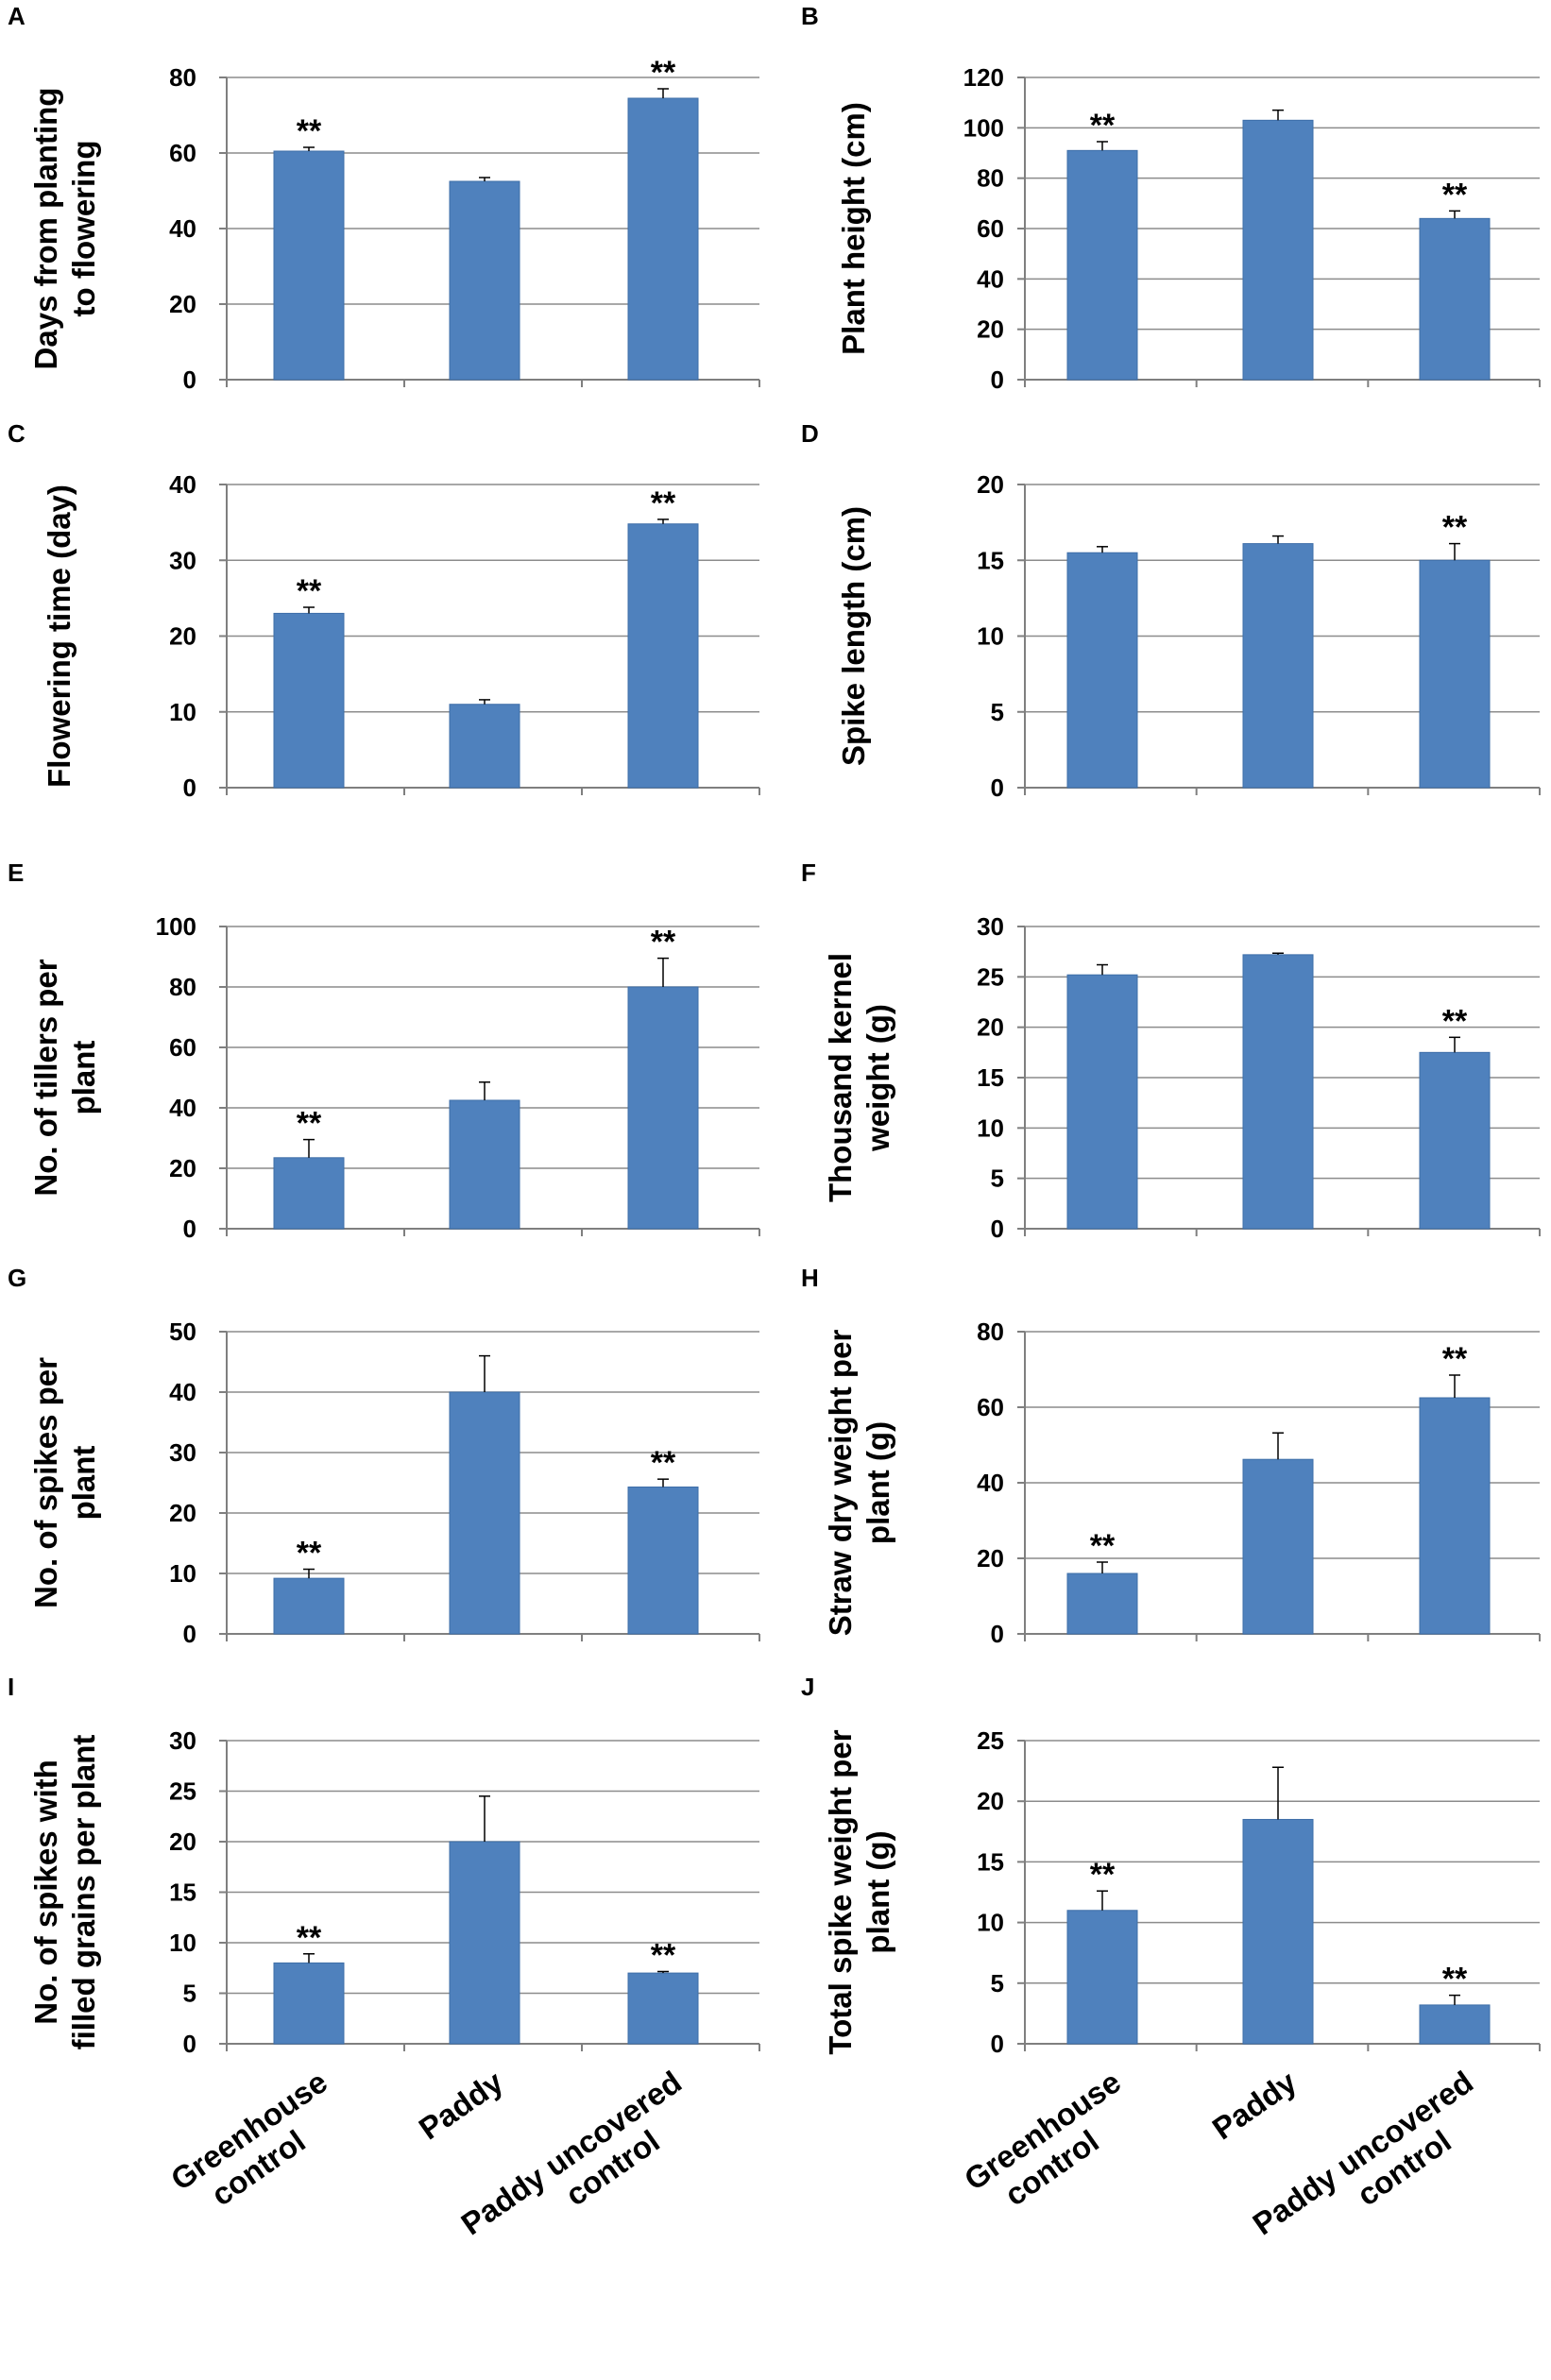 The width and height of the screenshot is (1551, 2380). Describe the element at coordinates (853, 228) in the screenshot. I see `y-axis-label-line: Plant height (cm)` at that location.